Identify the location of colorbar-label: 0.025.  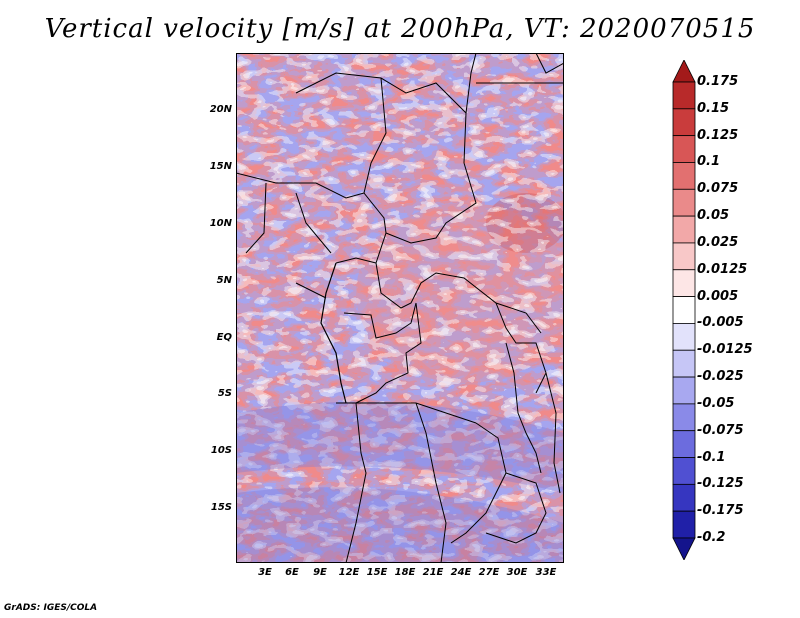
(718, 242).